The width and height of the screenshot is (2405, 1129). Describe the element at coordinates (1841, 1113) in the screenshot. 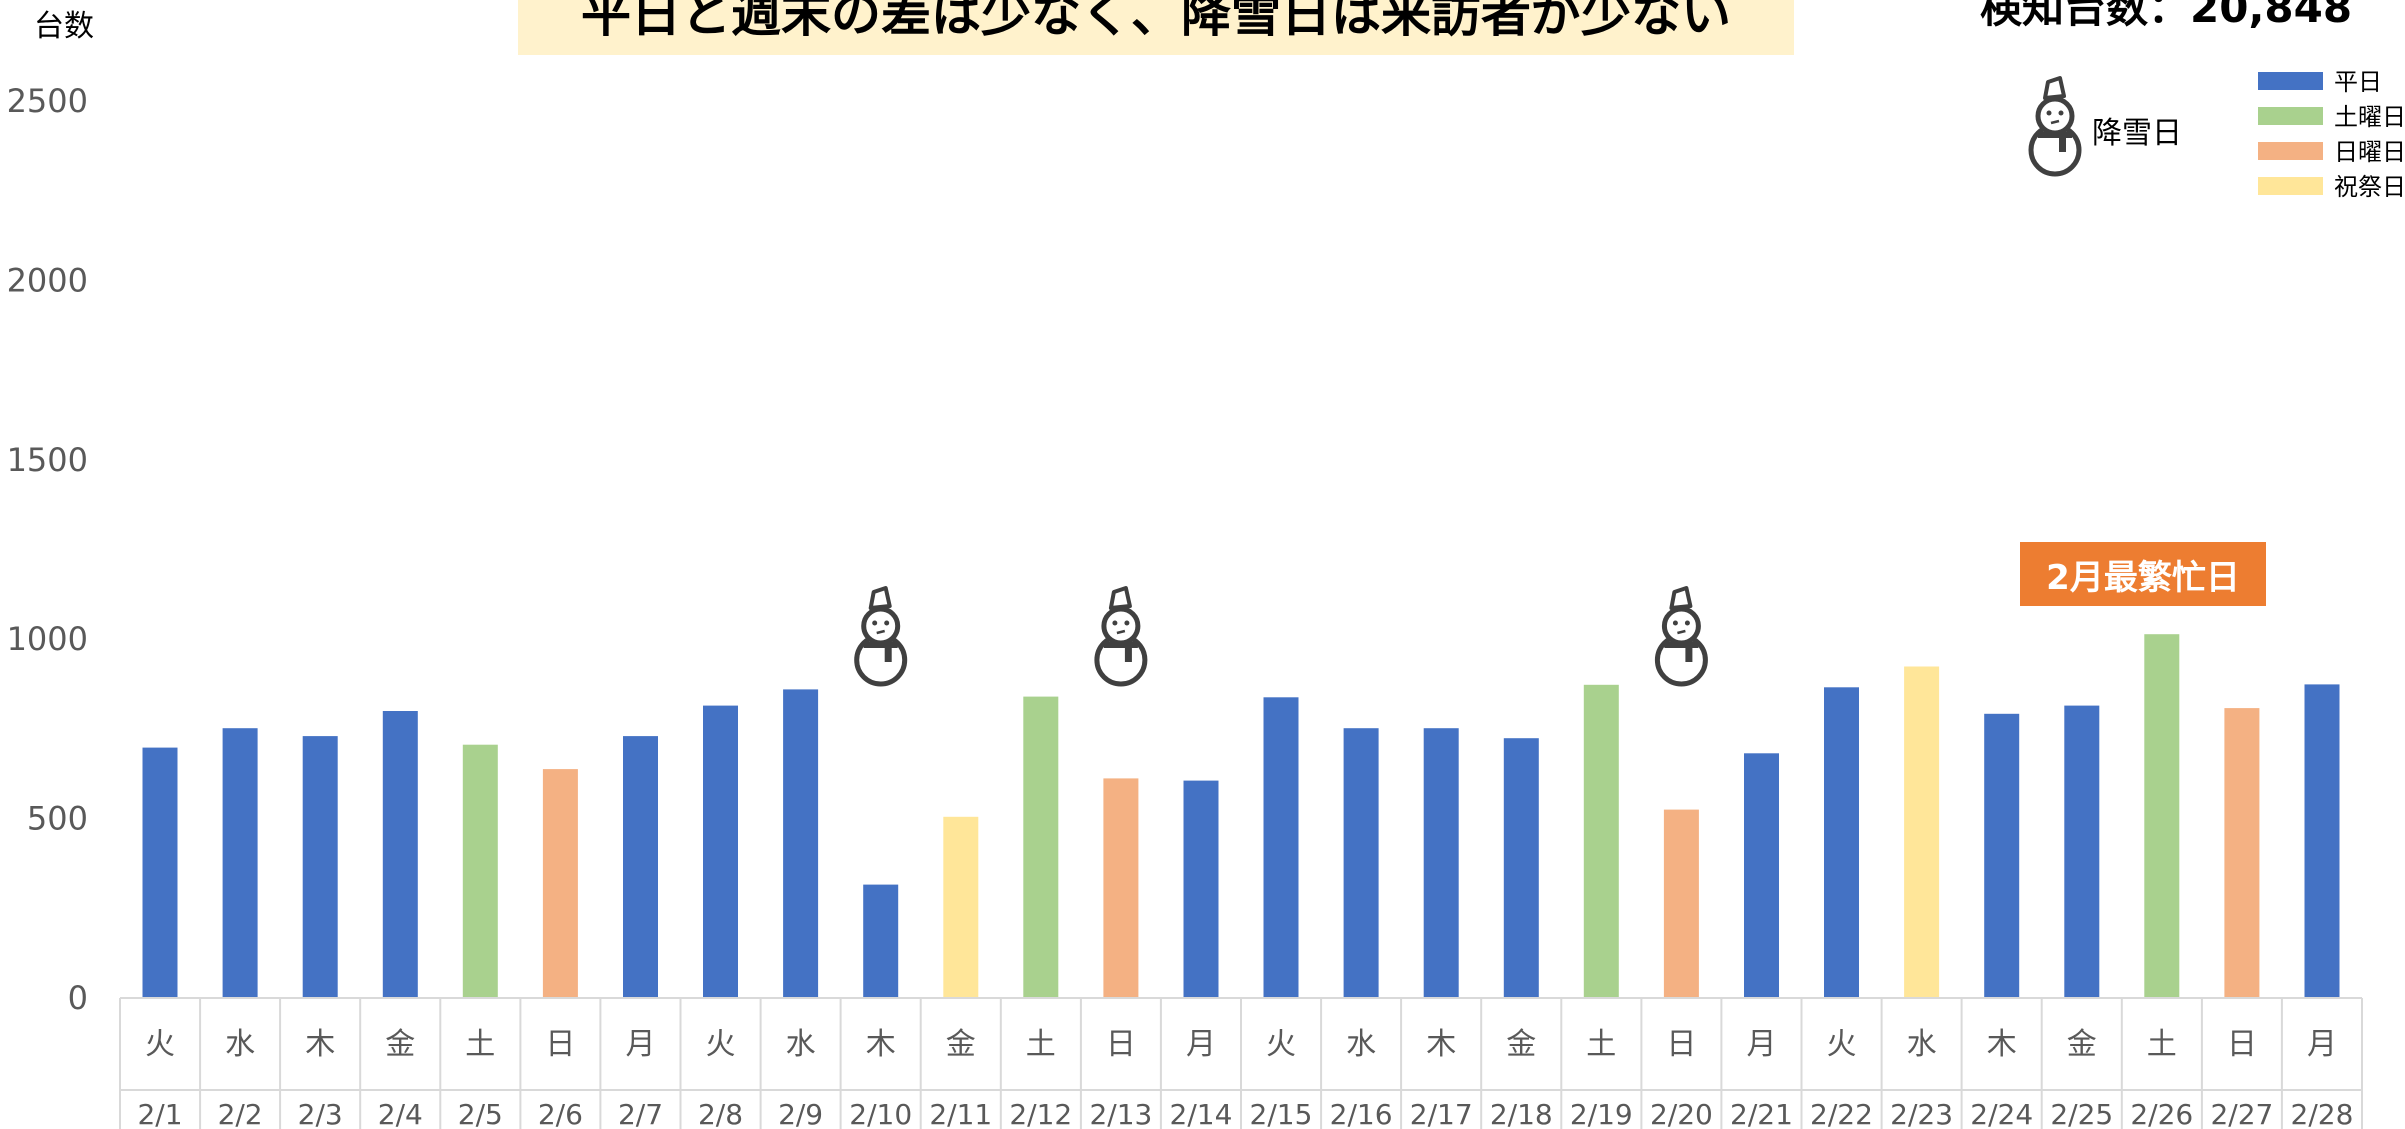

I see `x-date-label: 2/22` at that location.